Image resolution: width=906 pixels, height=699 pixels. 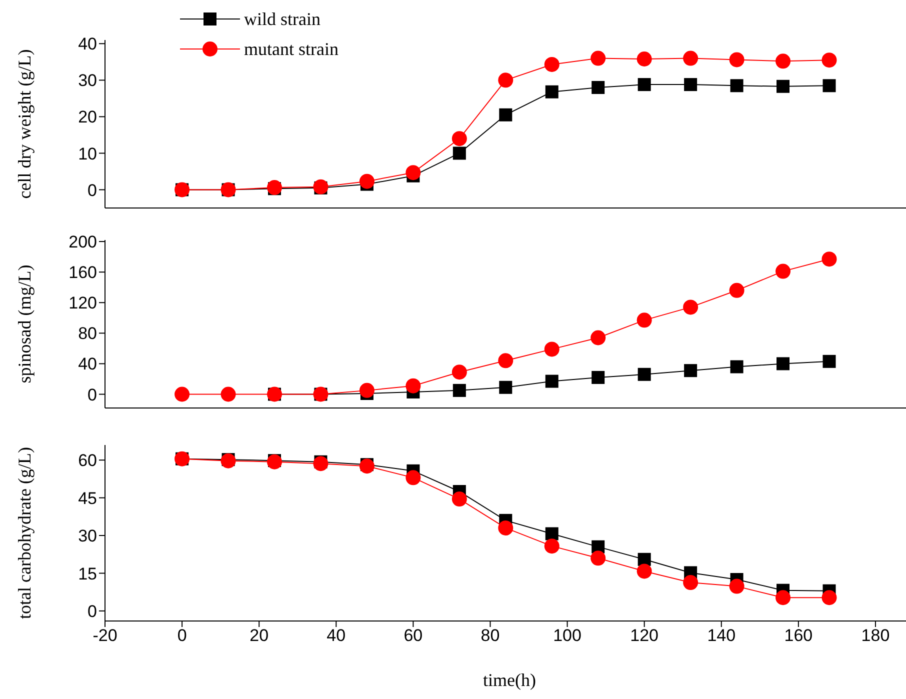 I want to click on x-tick-label: 160, so click(x=798, y=636).